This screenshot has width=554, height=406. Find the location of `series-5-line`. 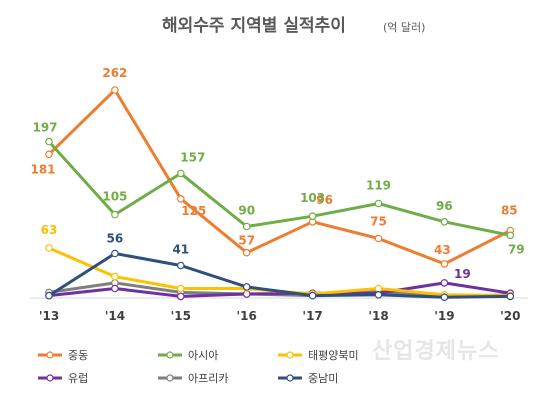

series-5-line is located at coordinates (279, 275).